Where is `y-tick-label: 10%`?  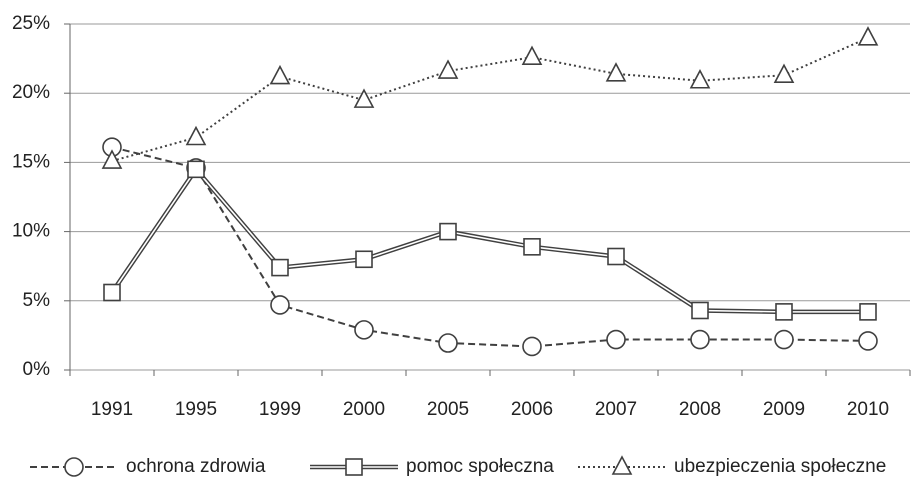 y-tick-label: 10% is located at coordinates (31, 231).